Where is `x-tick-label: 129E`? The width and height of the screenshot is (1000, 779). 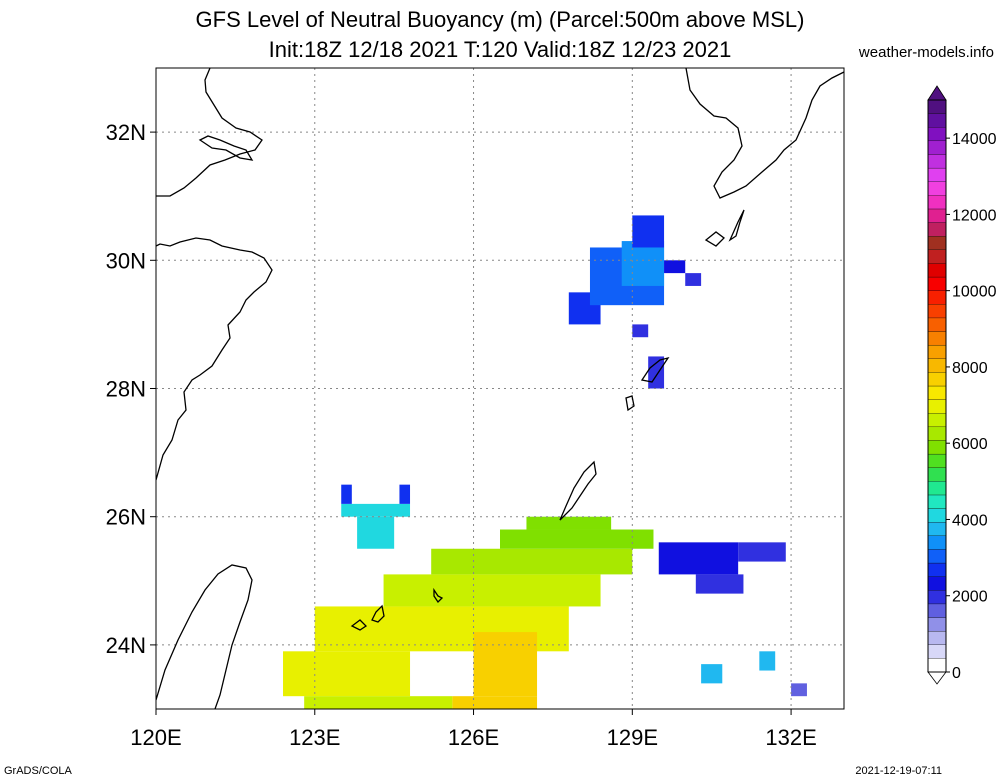 x-tick-label: 129E is located at coordinates (632, 737).